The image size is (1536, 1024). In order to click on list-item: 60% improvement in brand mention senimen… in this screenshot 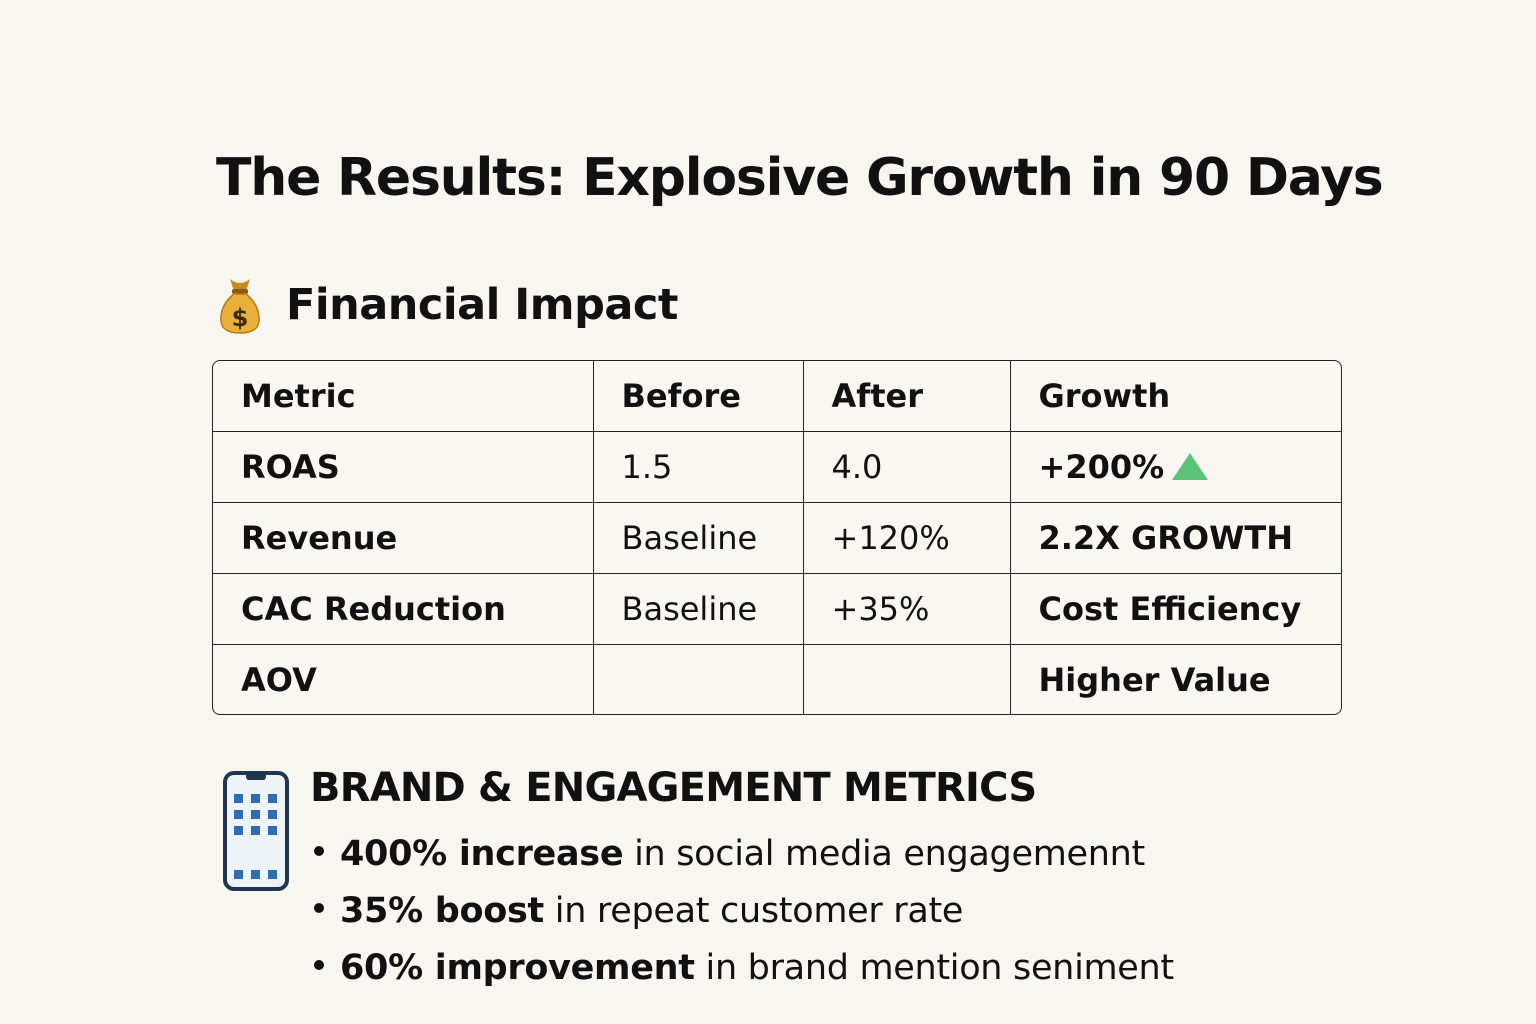, I will do `click(742, 968)`.